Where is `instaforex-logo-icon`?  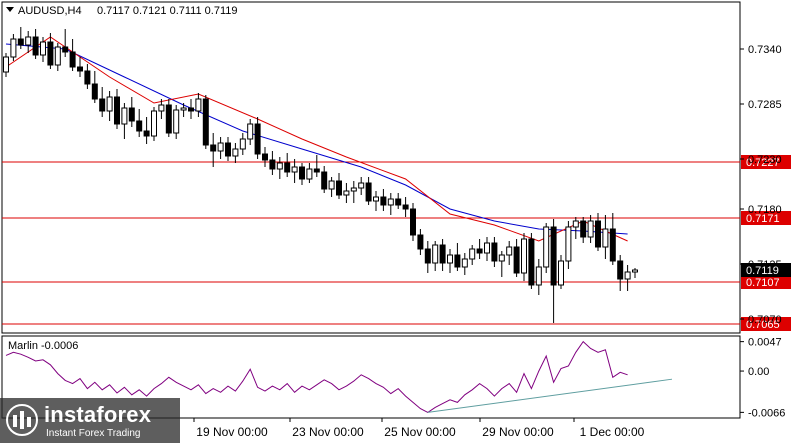
instaforex-logo-icon is located at coordinates (22, 420).